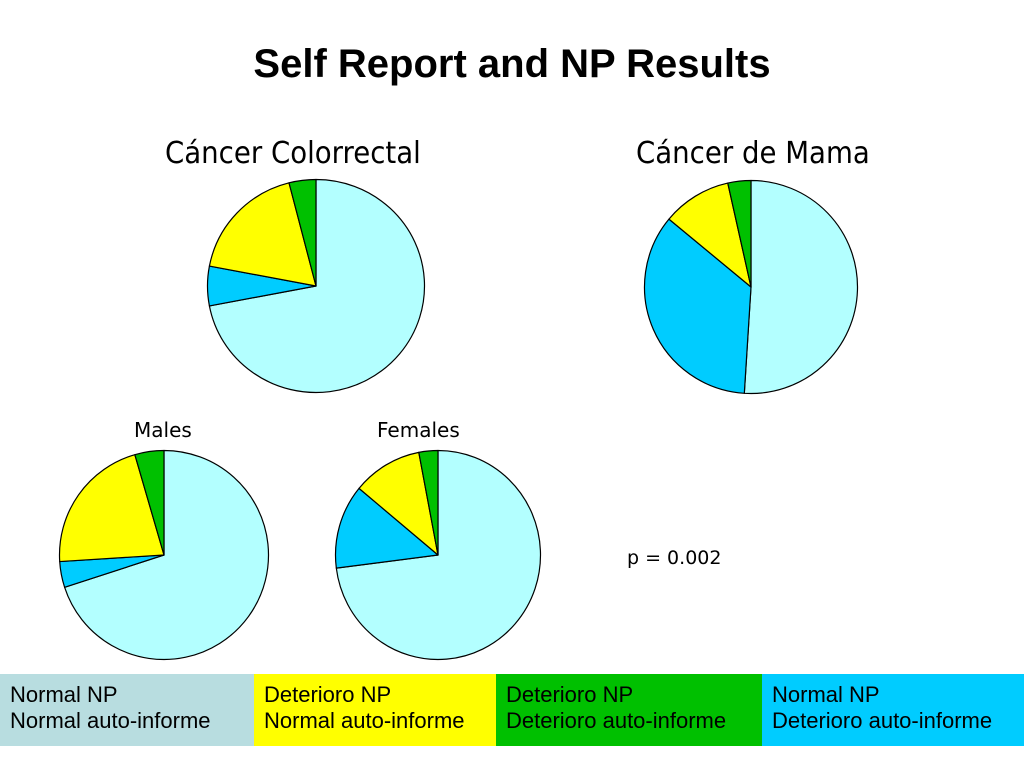 The height and width of the screenshot is (768, 1024). I want to click on page-title: Self Report and NP Results, so click(512, 64).